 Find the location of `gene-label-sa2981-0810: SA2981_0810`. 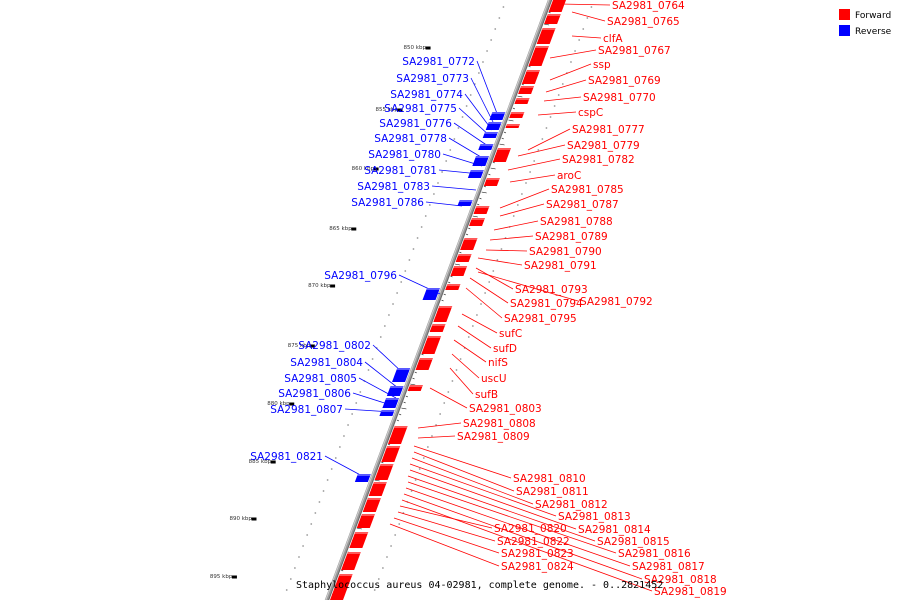

gene-label-sa2981-0810: SA2981_0810 is located at coordinates (549, 479).